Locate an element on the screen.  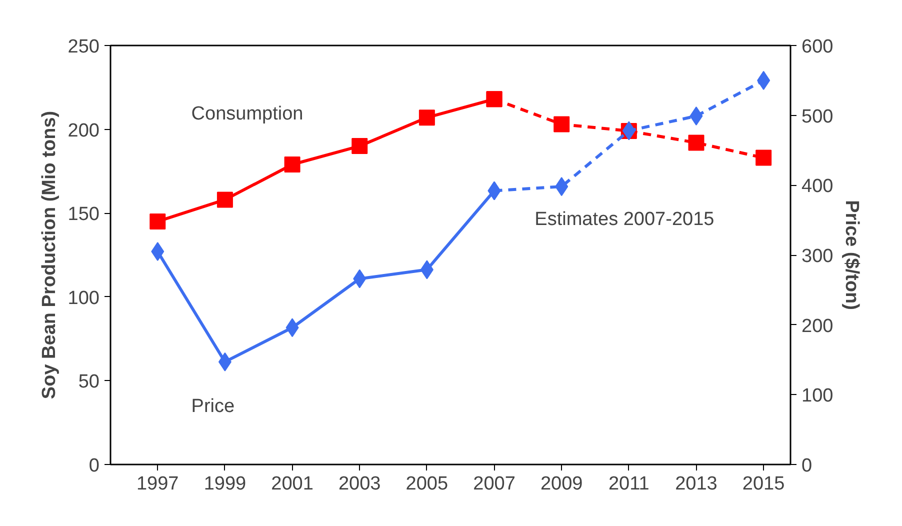
x-tick-label: 1997 is located at coordinates (157, 484).